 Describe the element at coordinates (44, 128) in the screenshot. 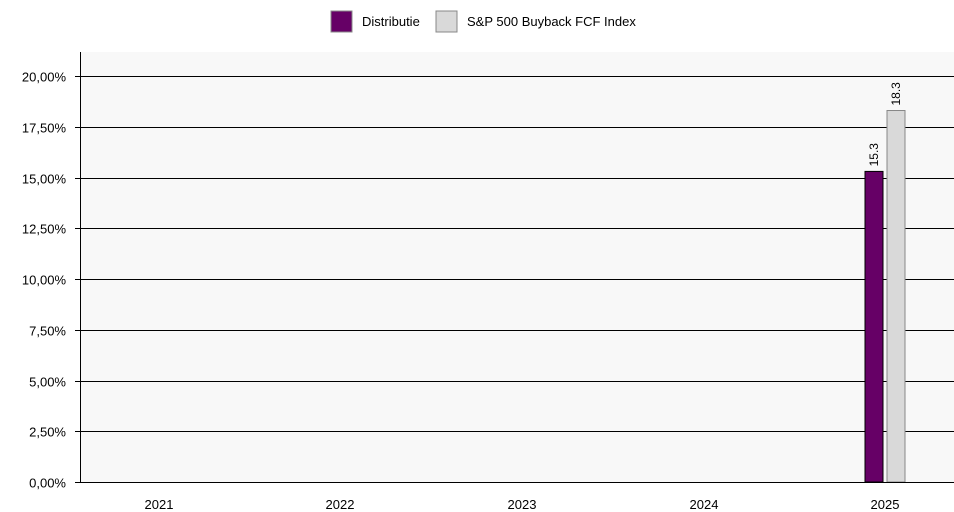

I see `y-tick-label: 17,50%` at that location.